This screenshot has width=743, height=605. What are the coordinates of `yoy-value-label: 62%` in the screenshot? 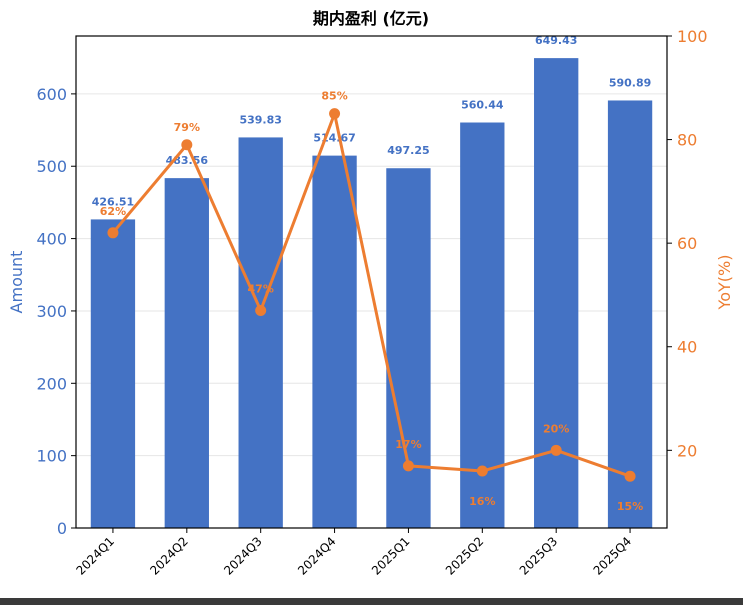 It's located at (113, 211).